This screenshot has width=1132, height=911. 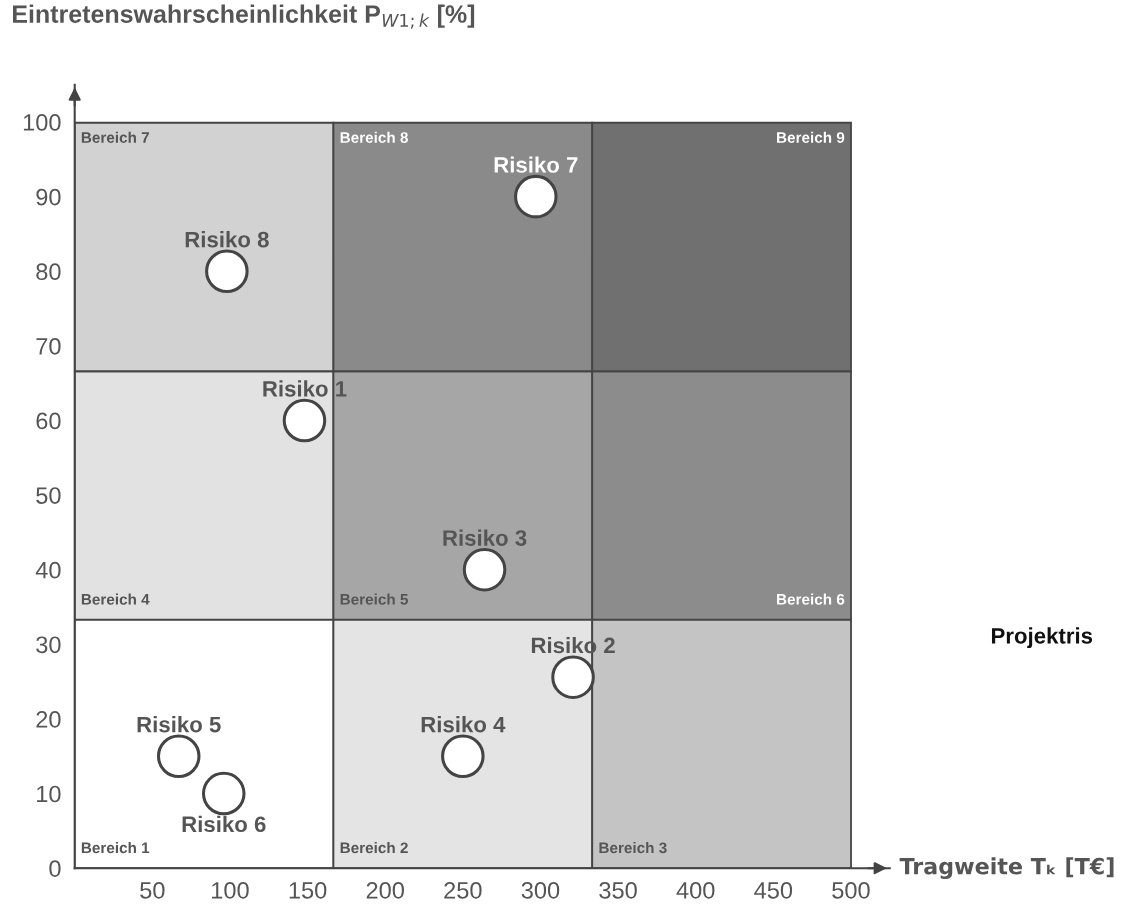 I want to click on y-tick-label: 60, so click(x=48, y=421).